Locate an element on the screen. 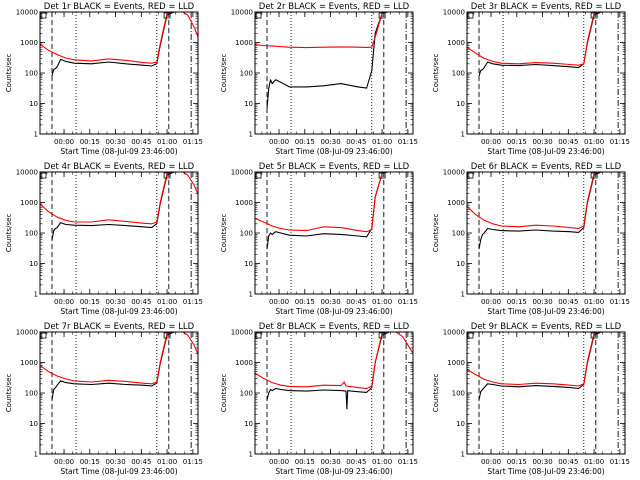  chart-title: Det 1r BLACK = Events, RED = LLD is located at coordinates (119, 7).